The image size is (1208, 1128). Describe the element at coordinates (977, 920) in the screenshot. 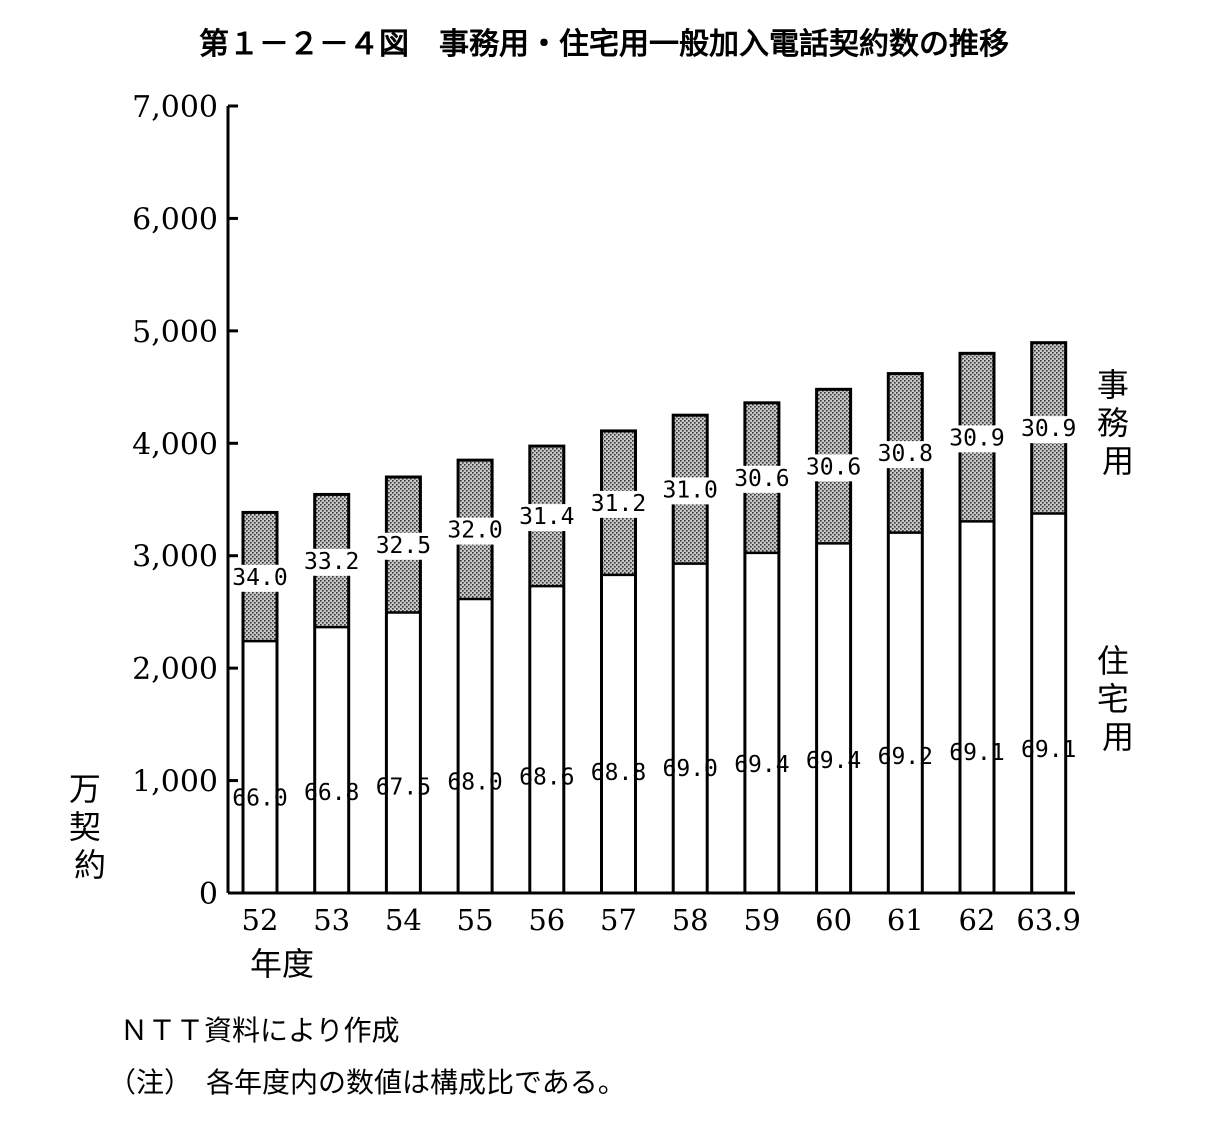

I see `x-tick-label: 62` at that location.